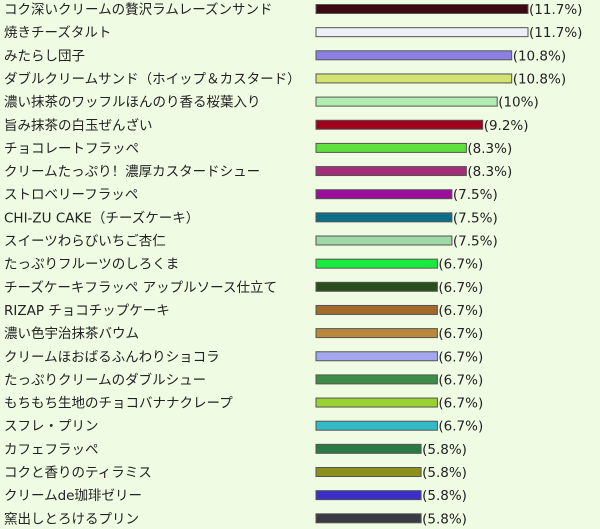 This screenshot has width=600, height=529. Describe the element at coordinates (118, 404) in the screenshot. I see `category-label: もちもち生地のチョコバナナクレープ` at that location.